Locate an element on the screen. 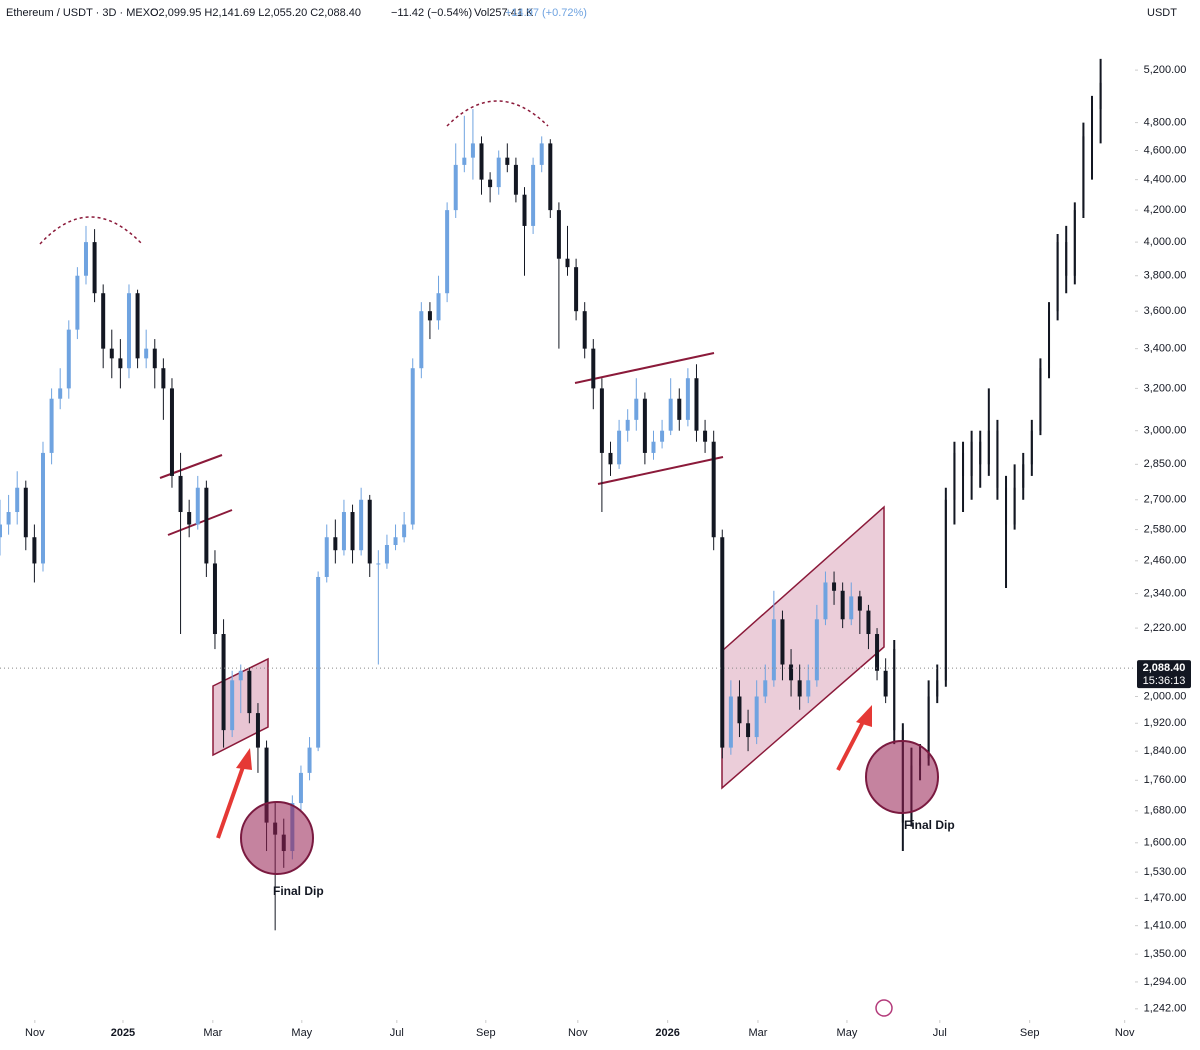 The width and height of the screenshot is (1200, 1050). logo-icon is located at coordinates (884, 1008).